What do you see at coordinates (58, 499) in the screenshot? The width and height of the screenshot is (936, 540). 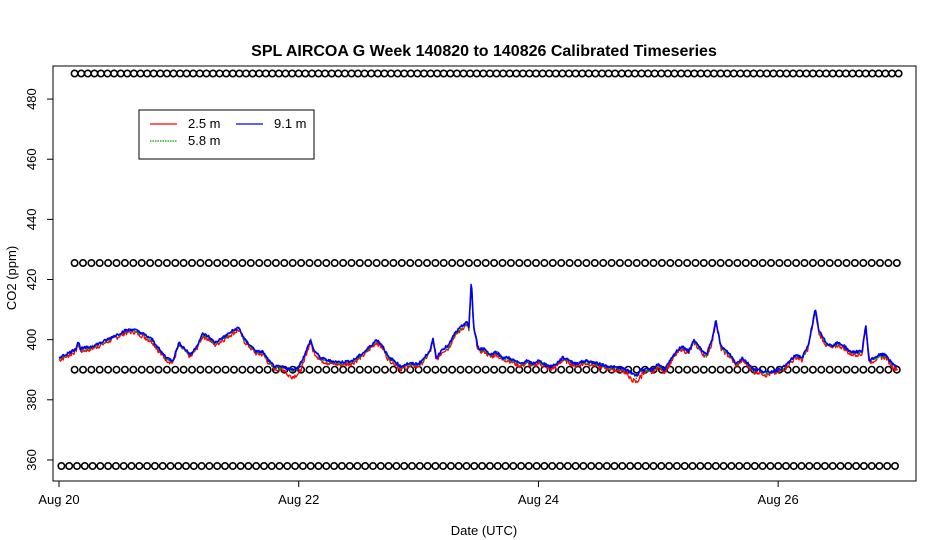 I see `x-tick-label: Aug 20` at bounding box center [58, 499].